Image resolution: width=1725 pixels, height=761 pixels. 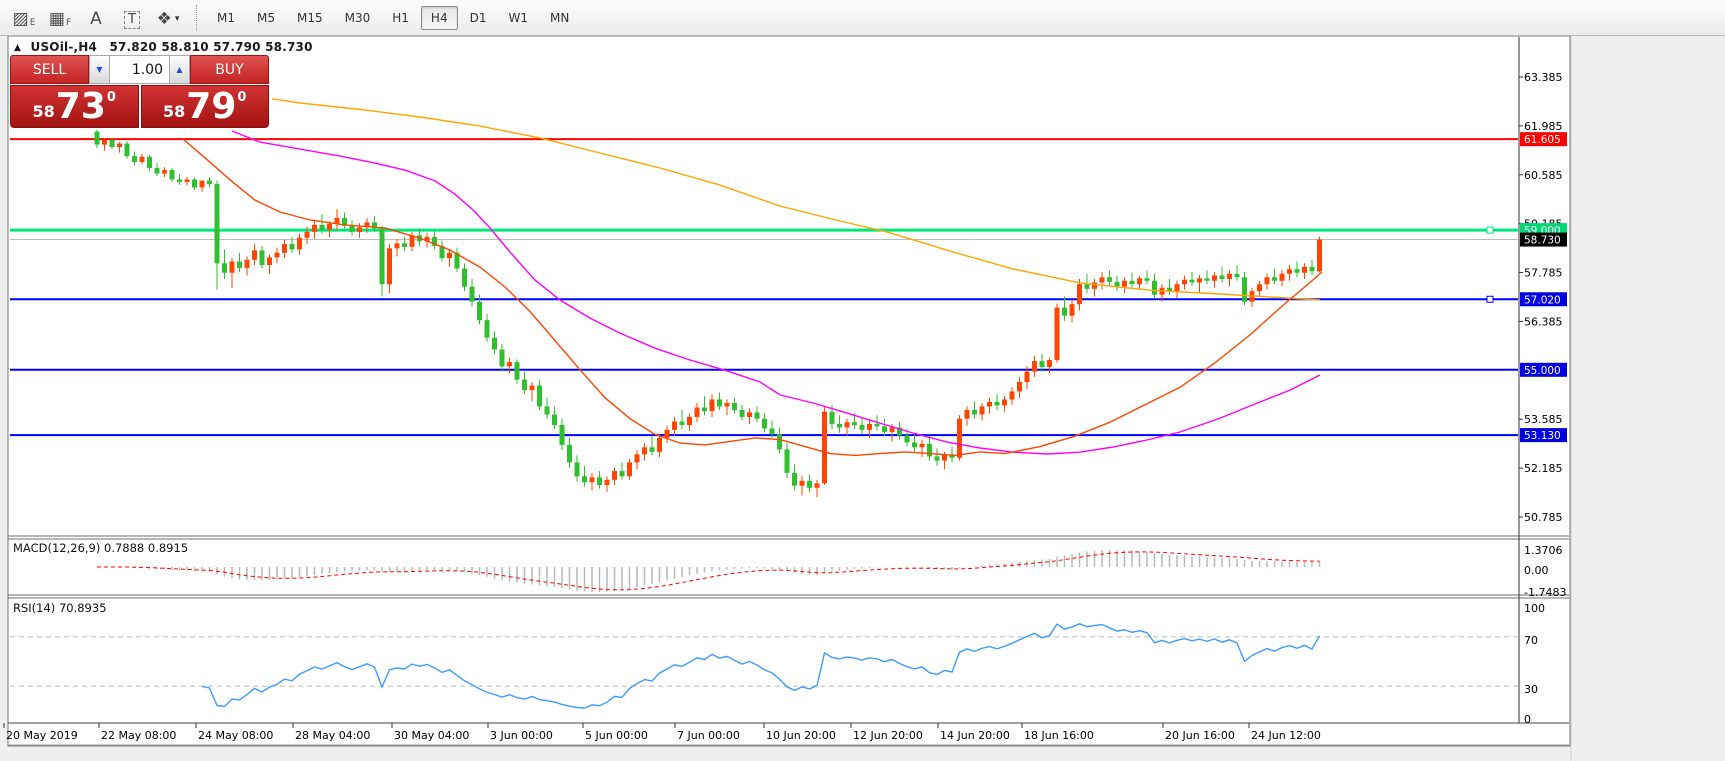 What do you see at coordinates (1534, 608) in the screenshot?
I see `svg-text: 100` at bounding box center [1534, 608].